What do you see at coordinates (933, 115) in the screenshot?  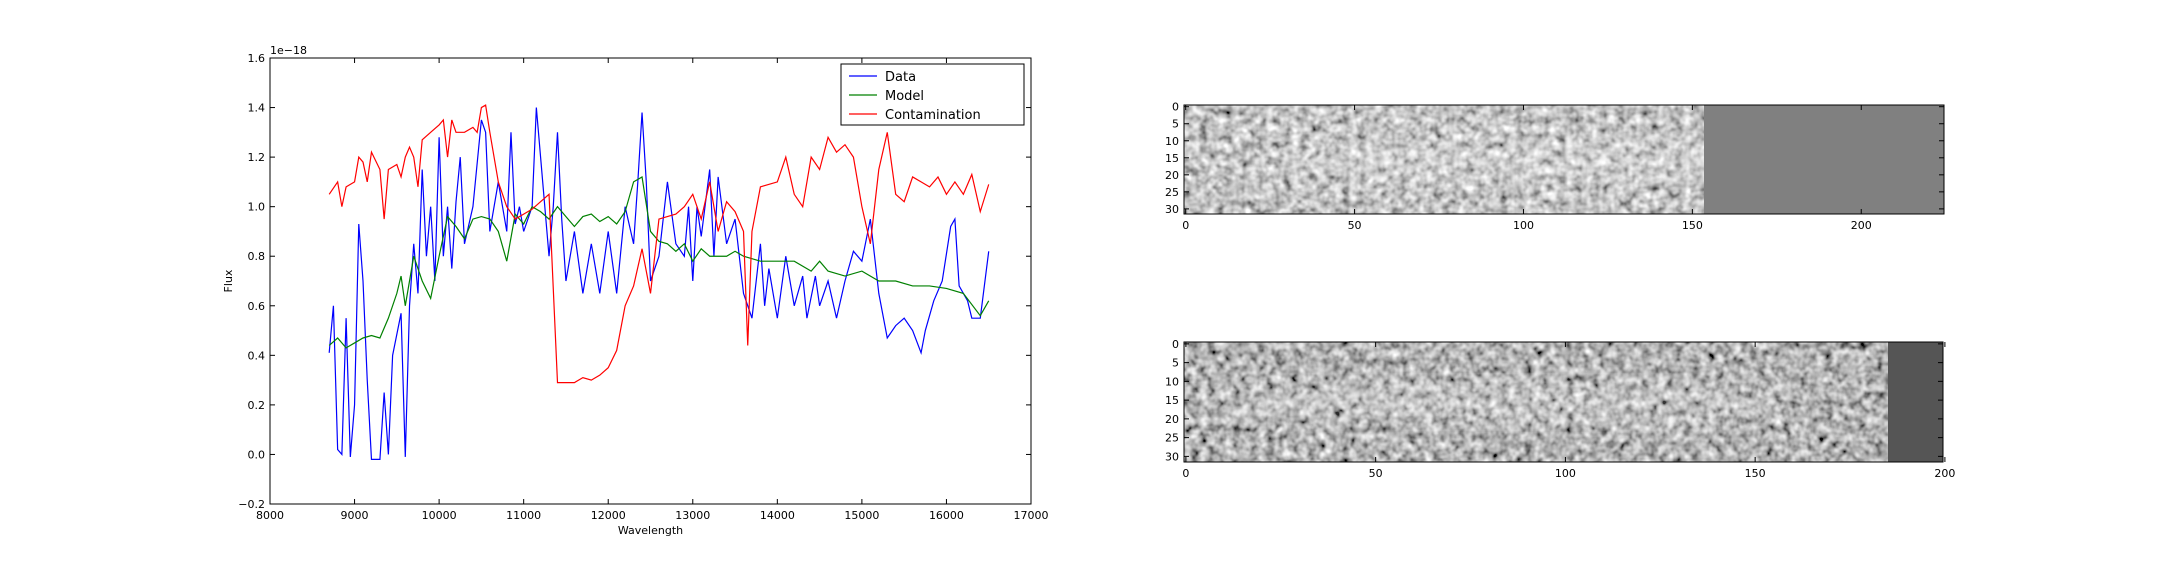 I see `legend-label: Contamination` at bounding box center [933, 115].